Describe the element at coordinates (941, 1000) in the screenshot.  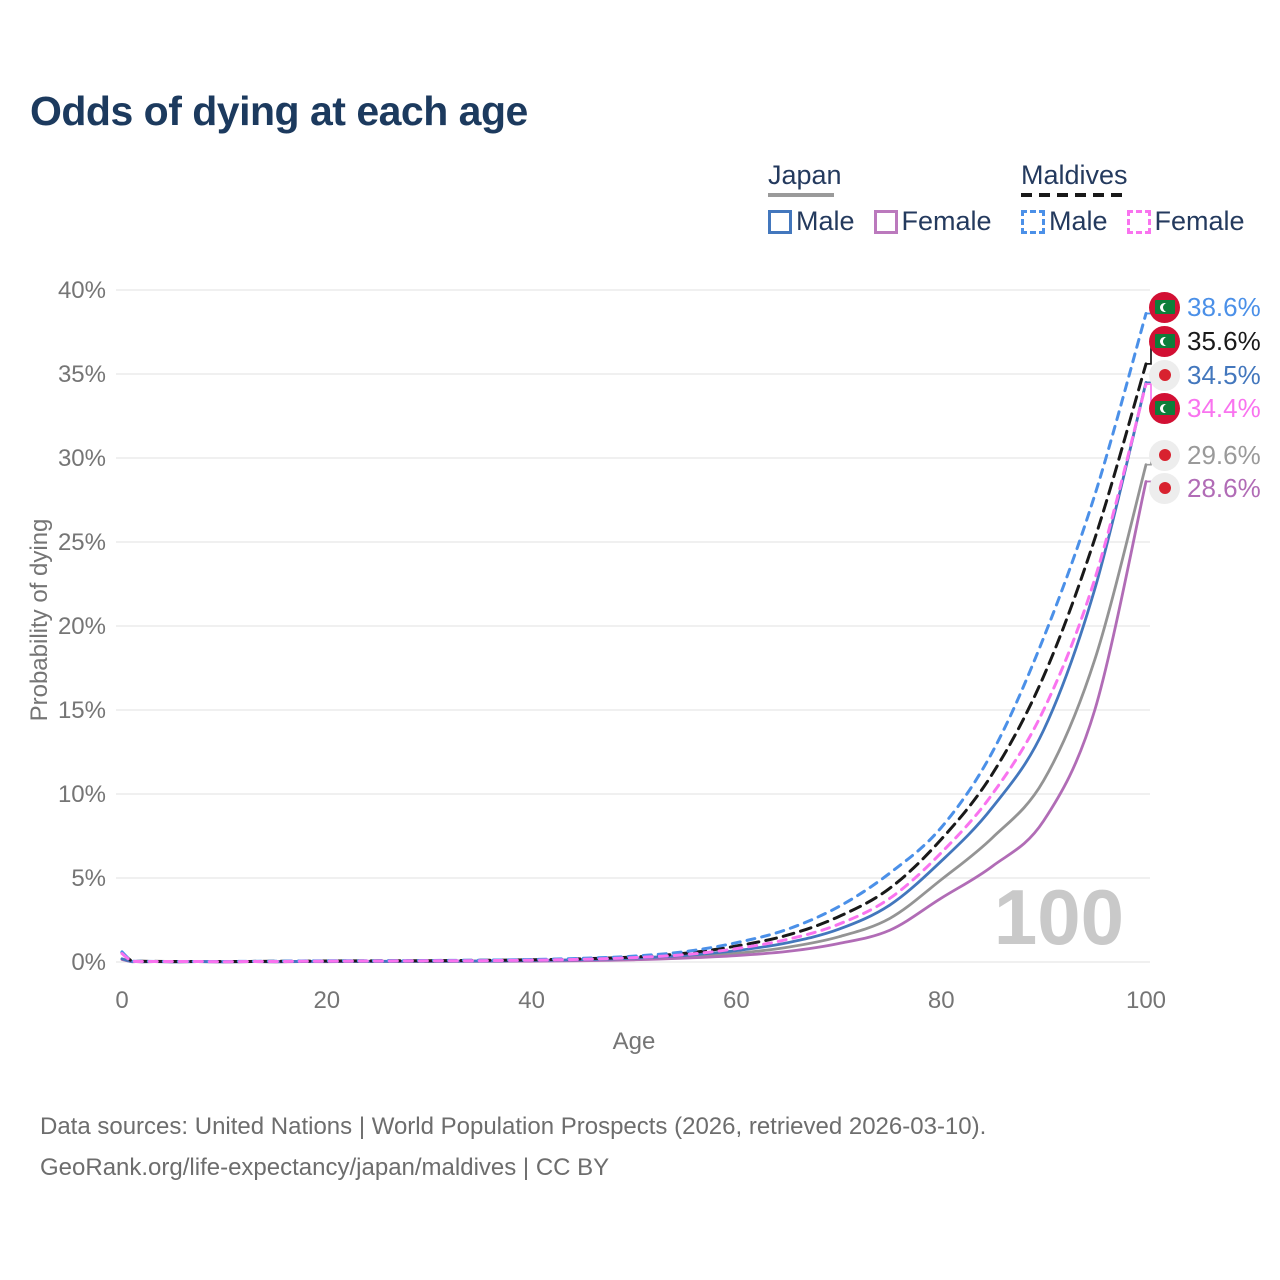
I see `x-axis-tick-label: 80` at that location.